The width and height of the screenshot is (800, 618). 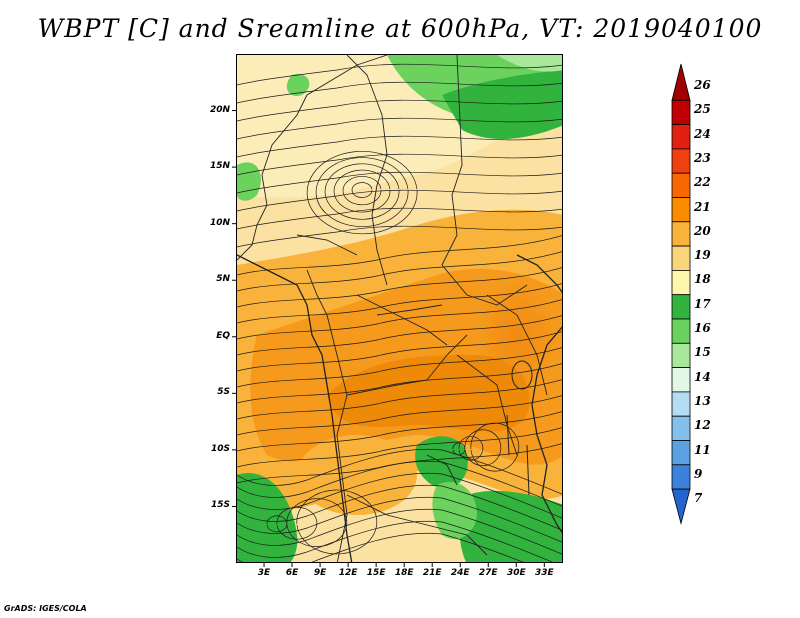 I want to click on lat-tick-label: 10S, so click(x=220, y=448).